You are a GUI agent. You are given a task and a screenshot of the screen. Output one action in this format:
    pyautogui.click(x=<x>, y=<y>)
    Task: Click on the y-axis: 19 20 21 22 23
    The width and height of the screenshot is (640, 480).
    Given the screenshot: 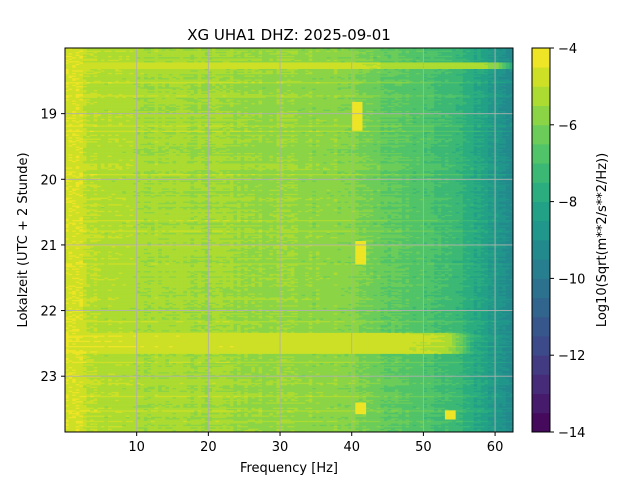 What is the action you would take?
    pyautogui.click(x=52, y=247)
    